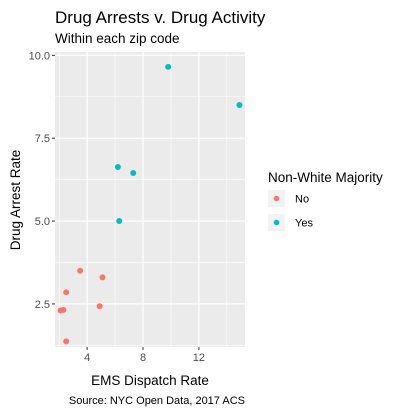 Image resolution: width=407 pixels, height=414 pixels. What do you see at coordinates (15, 200) in the screenshot?
I see `y-axis-label: Drug Arrest Rate` at bounding box center [15, 200].